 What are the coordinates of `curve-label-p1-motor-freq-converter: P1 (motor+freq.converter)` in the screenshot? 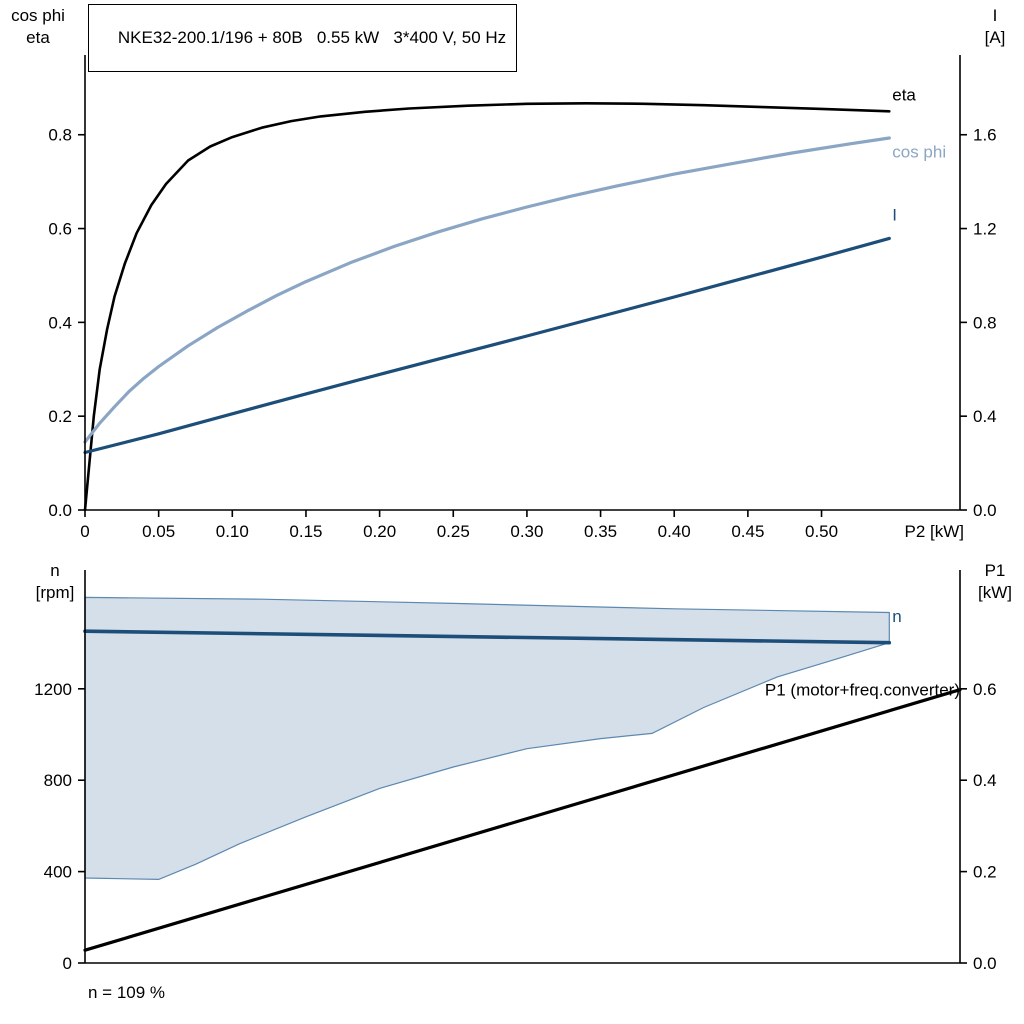 It's located at (862, 690).